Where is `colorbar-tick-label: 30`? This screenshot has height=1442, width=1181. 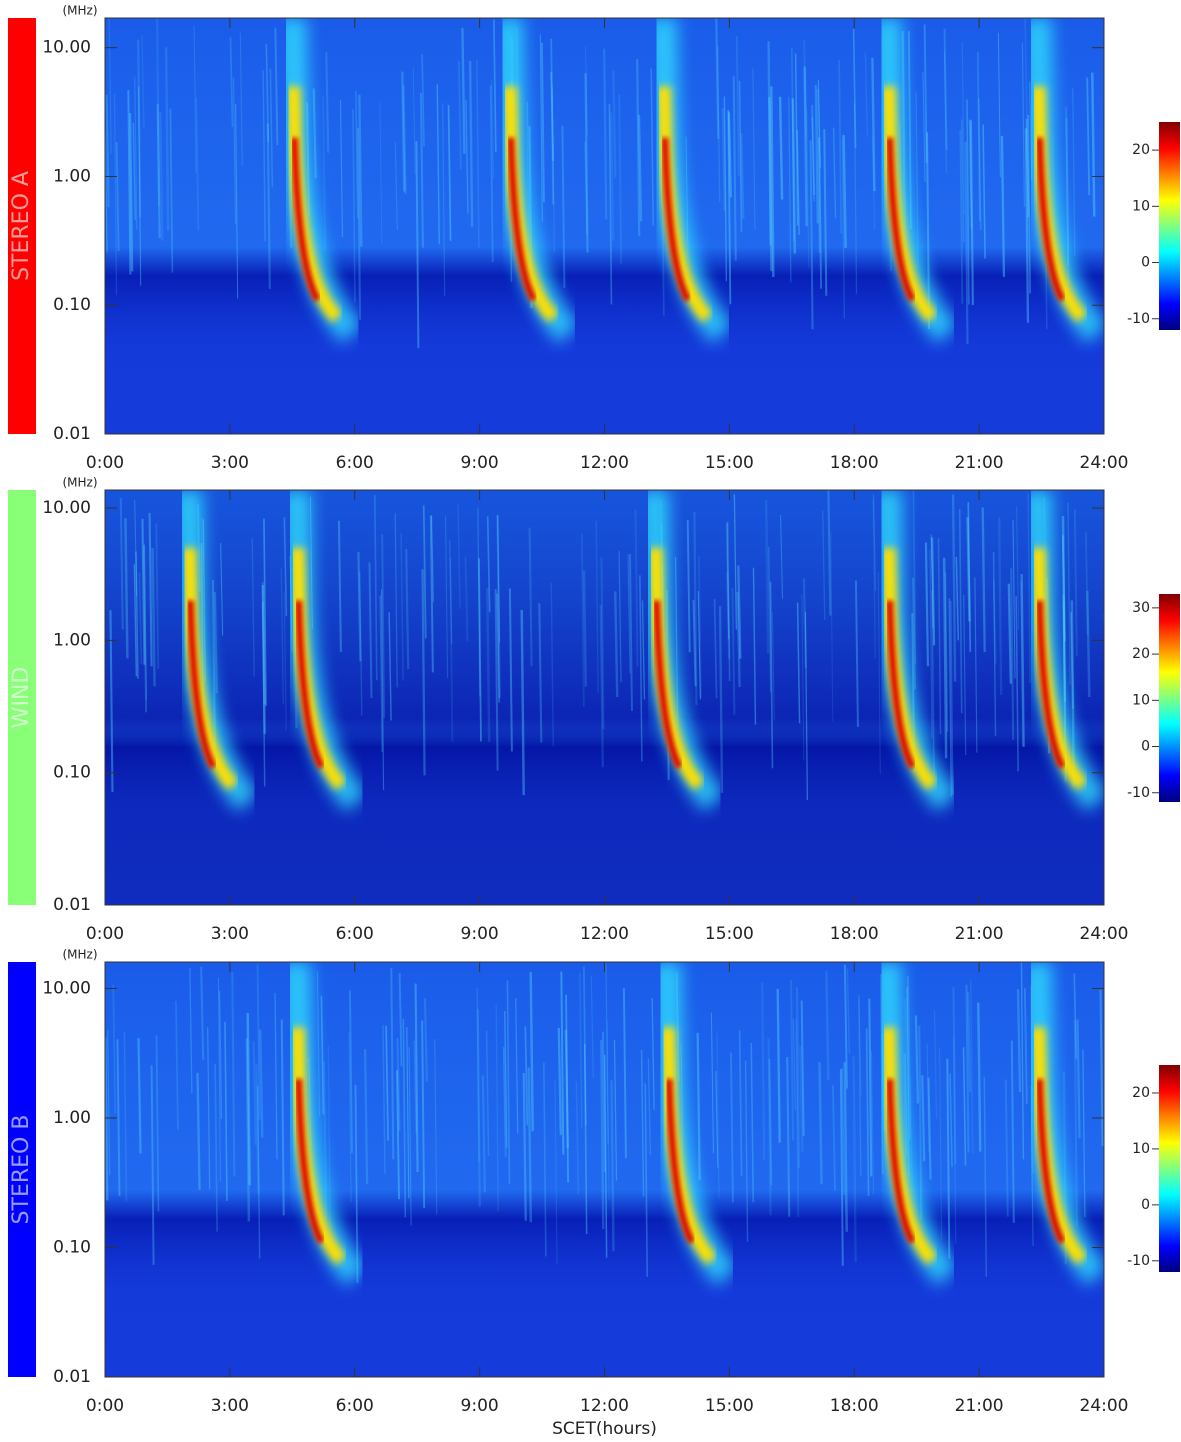 colorbar-tick-label: 30 is located at coordinates (1141, 608).